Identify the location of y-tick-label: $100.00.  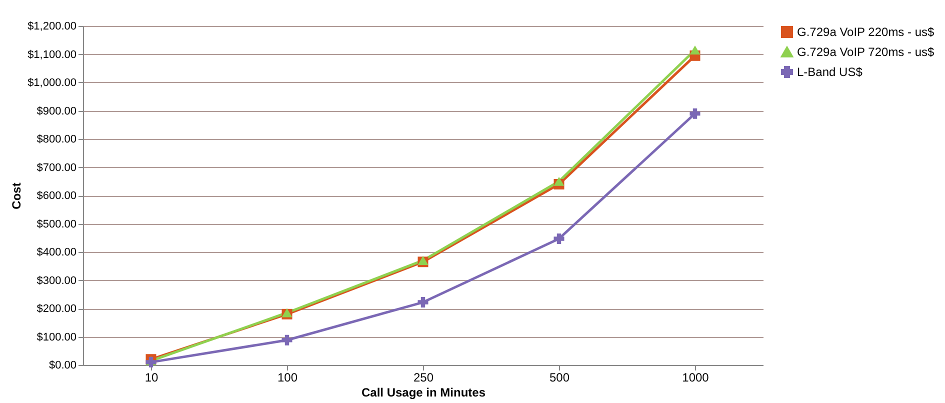
(56, 337).